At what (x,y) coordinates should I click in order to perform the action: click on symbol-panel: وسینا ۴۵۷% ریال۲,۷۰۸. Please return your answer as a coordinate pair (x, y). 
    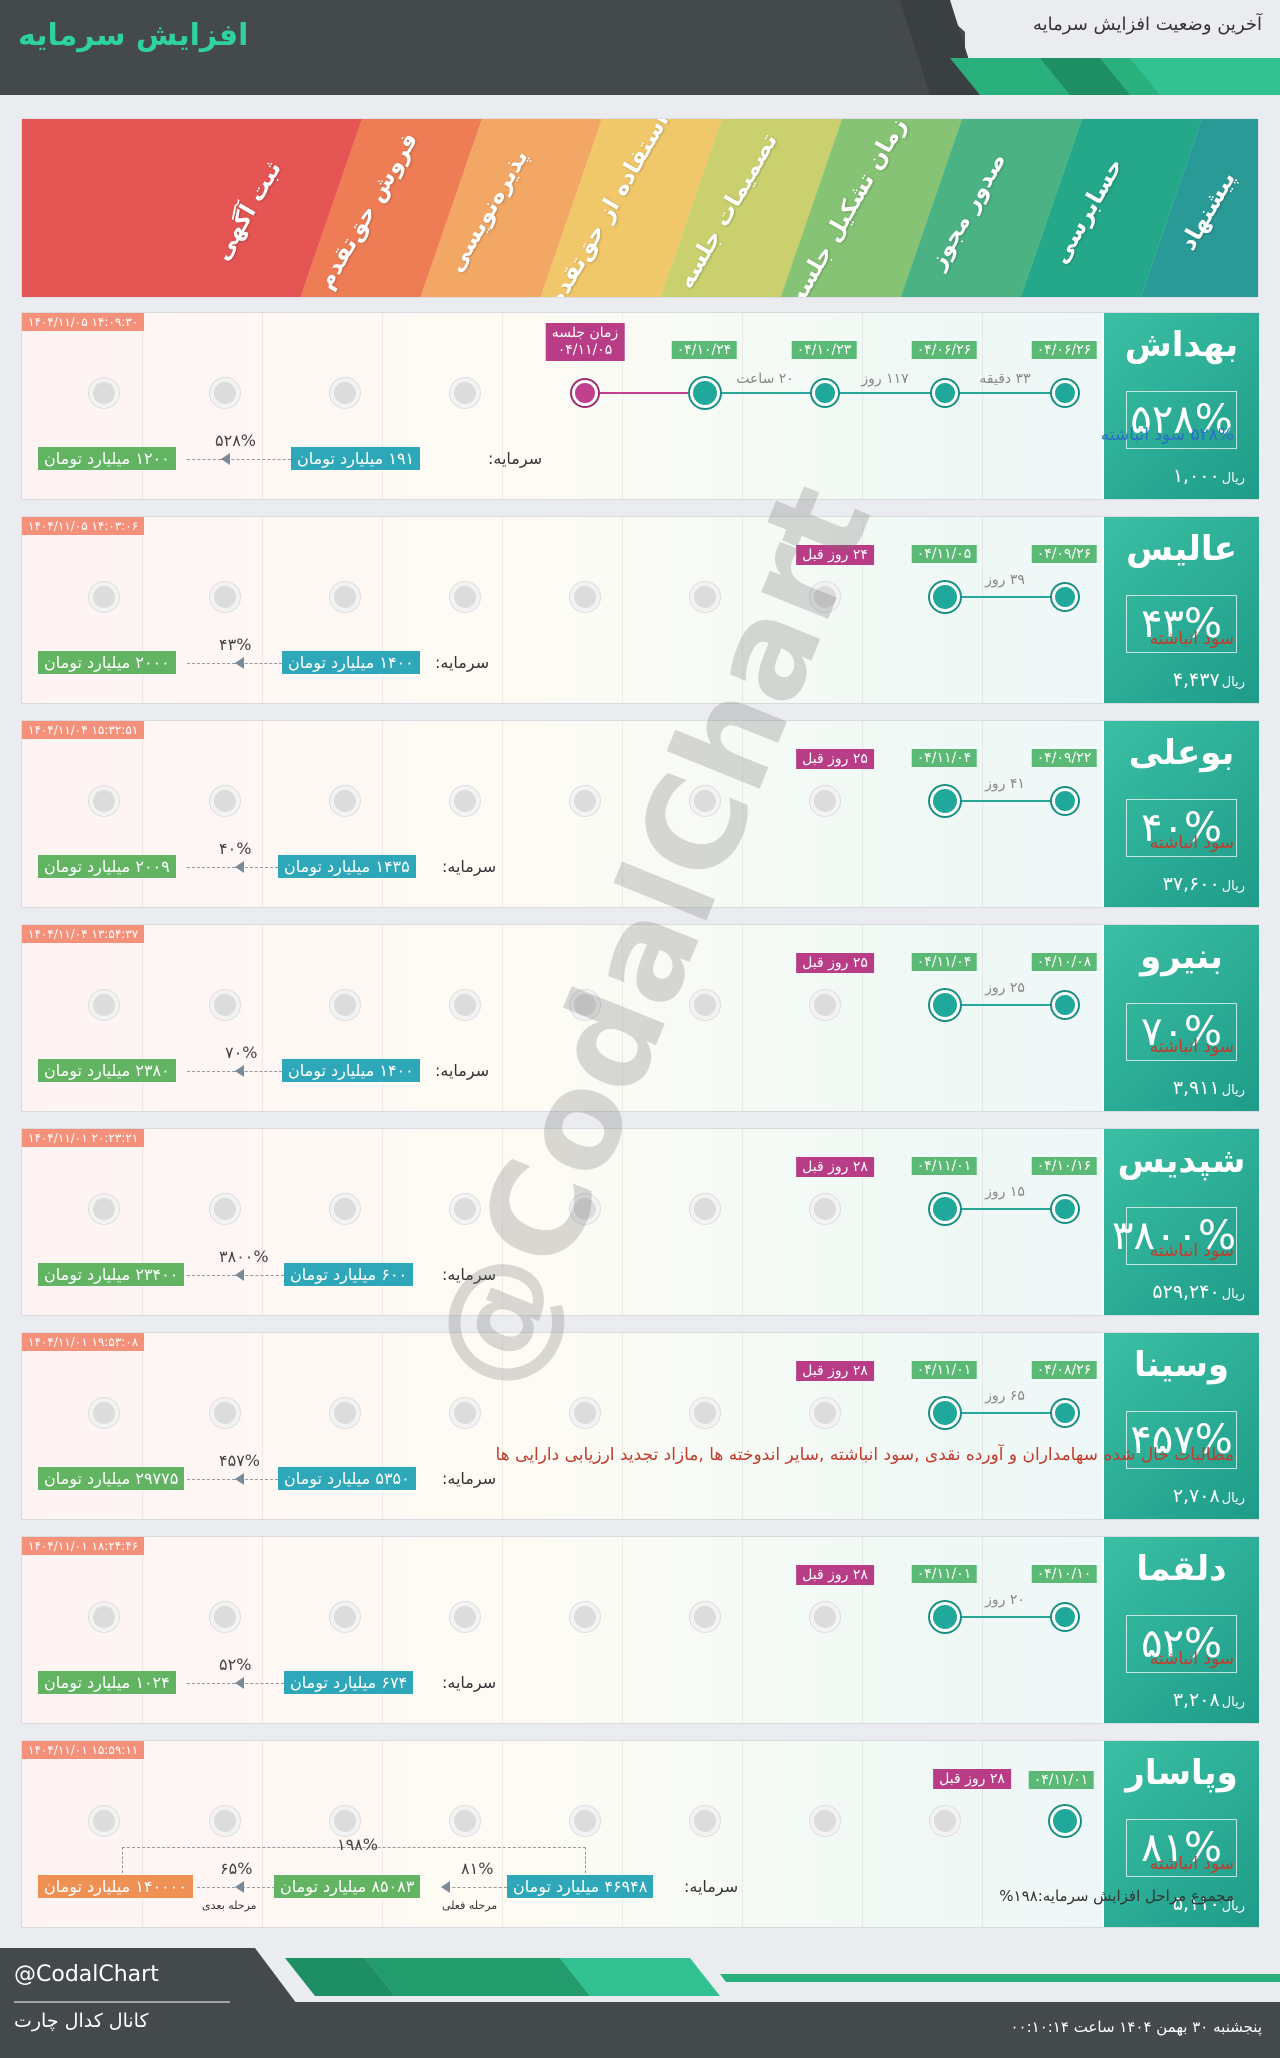
    Looking at the image, I should click on (1181, 1426).